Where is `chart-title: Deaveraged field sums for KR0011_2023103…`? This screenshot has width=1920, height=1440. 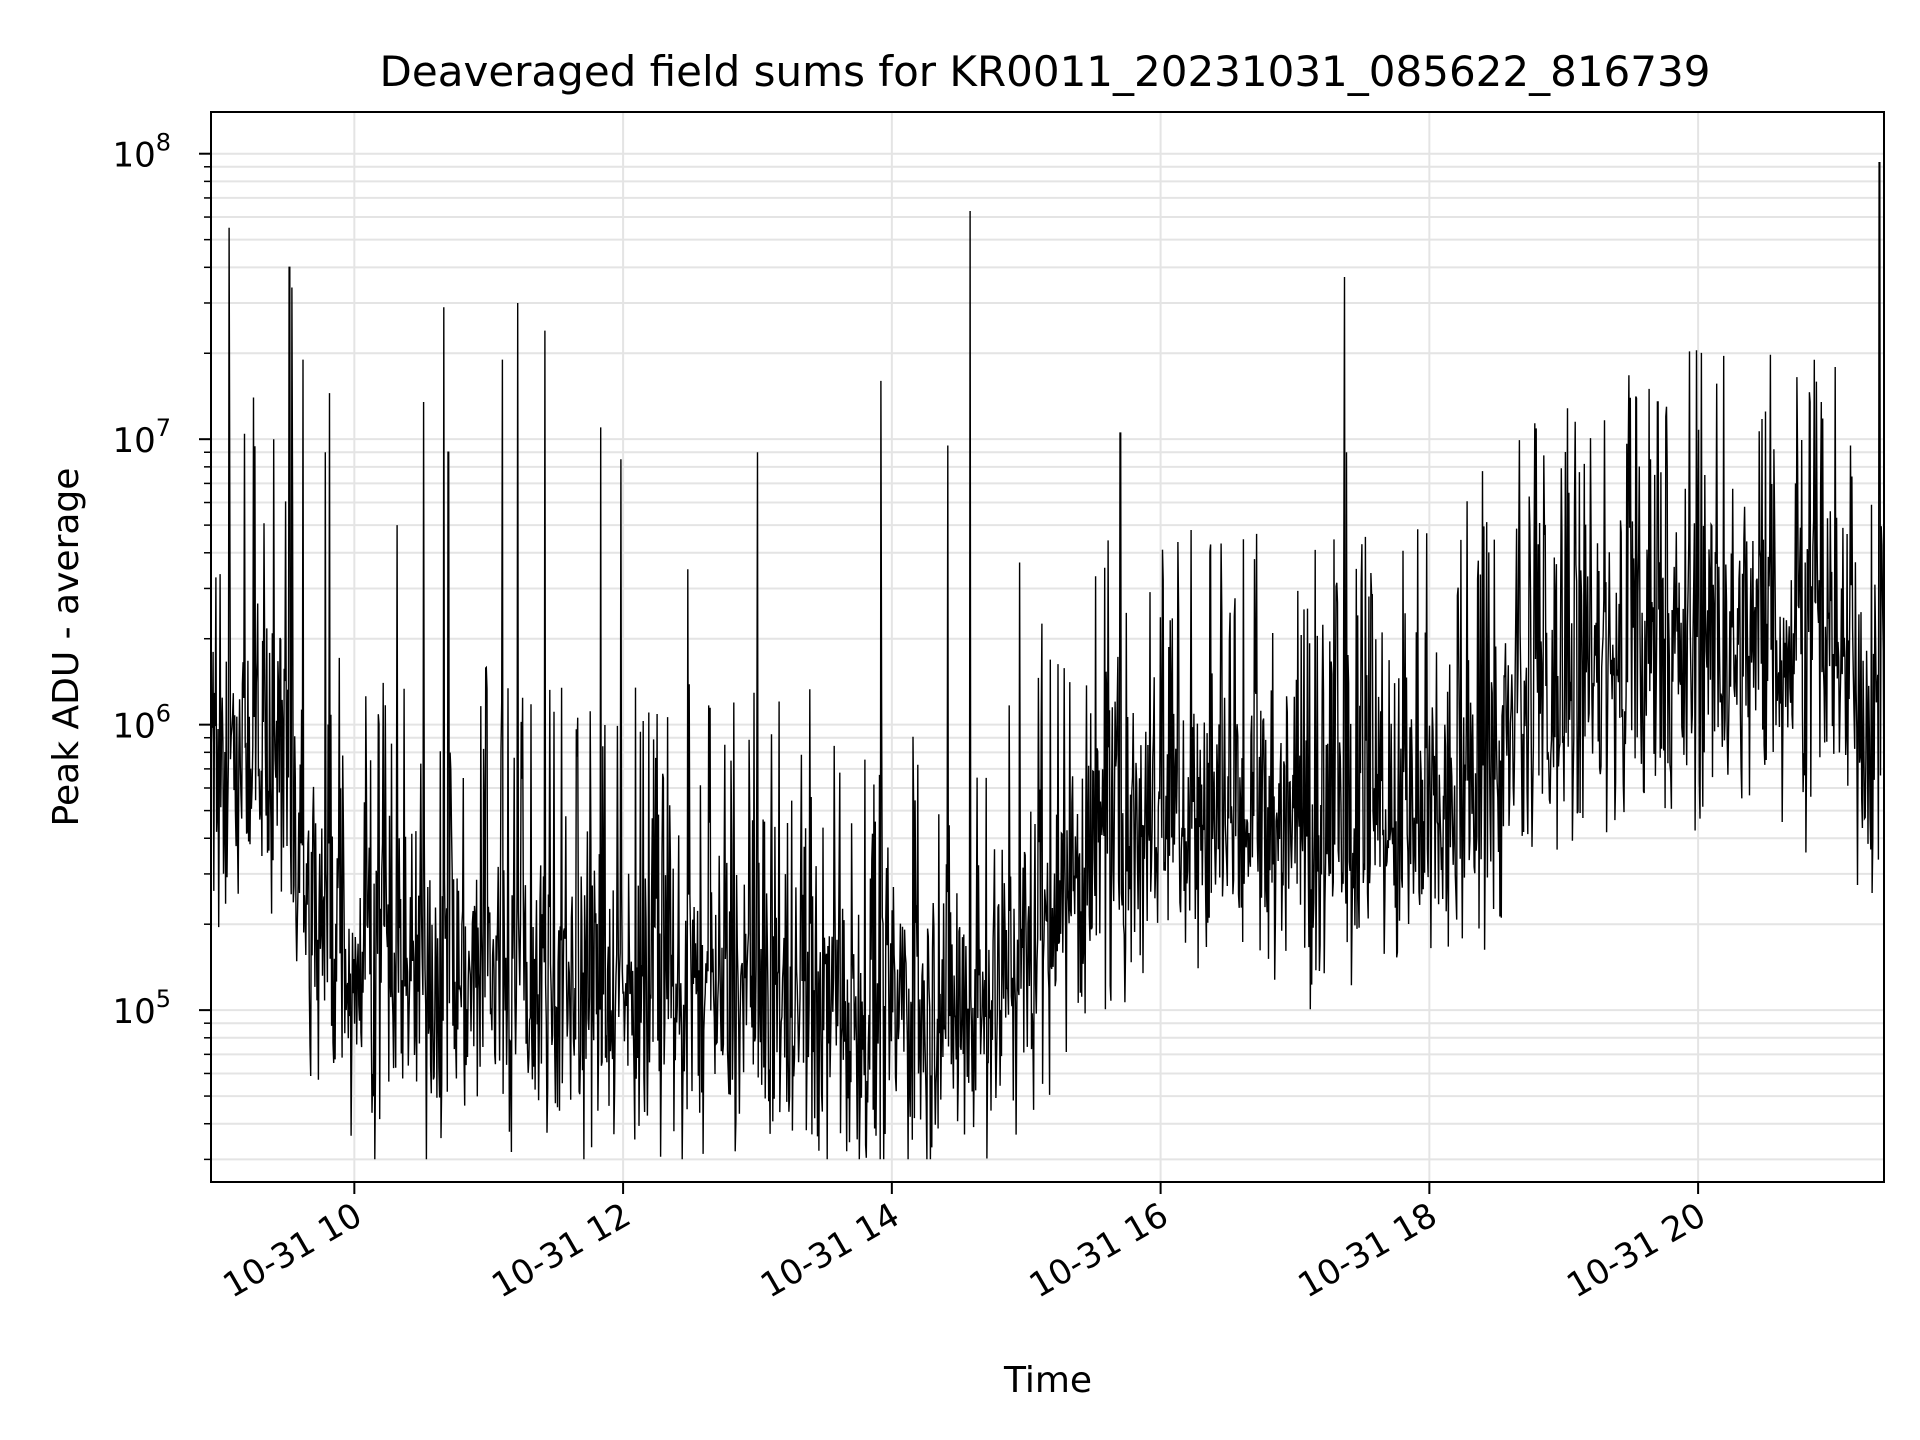 chart-title: Deaveraged field sums for KR0011_2023103… is located at coordinates (1045, 71).